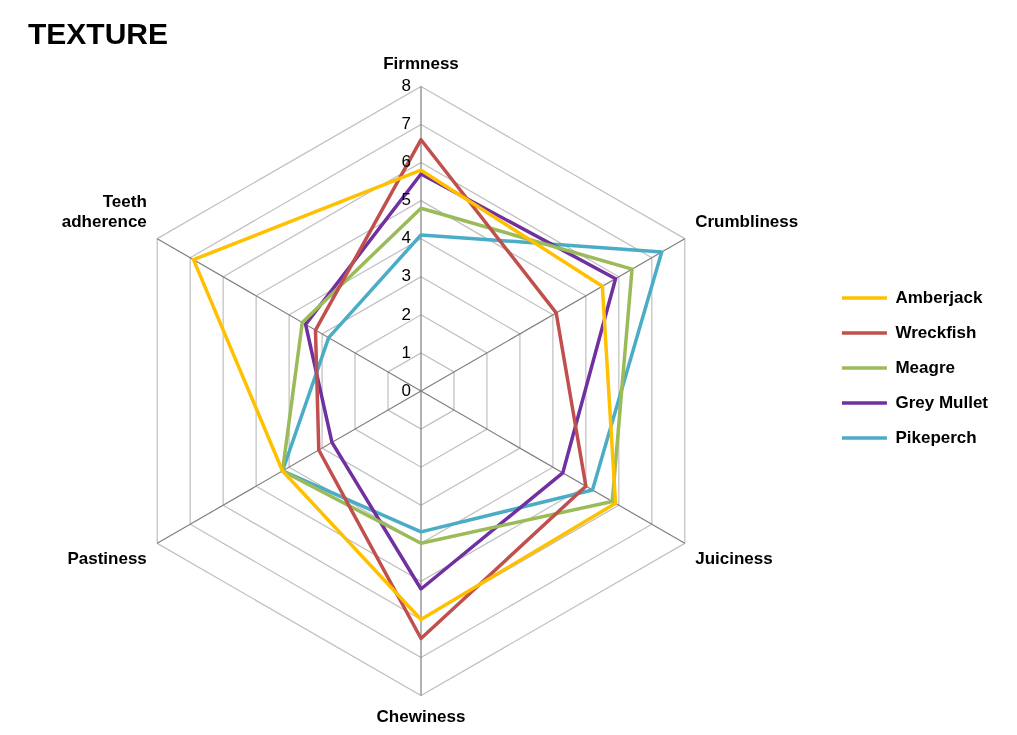  What do you see at coordinates (421, 717) in the screenshot?
I see `spoke-label: Chewiness` at bounding box center [421, 717].